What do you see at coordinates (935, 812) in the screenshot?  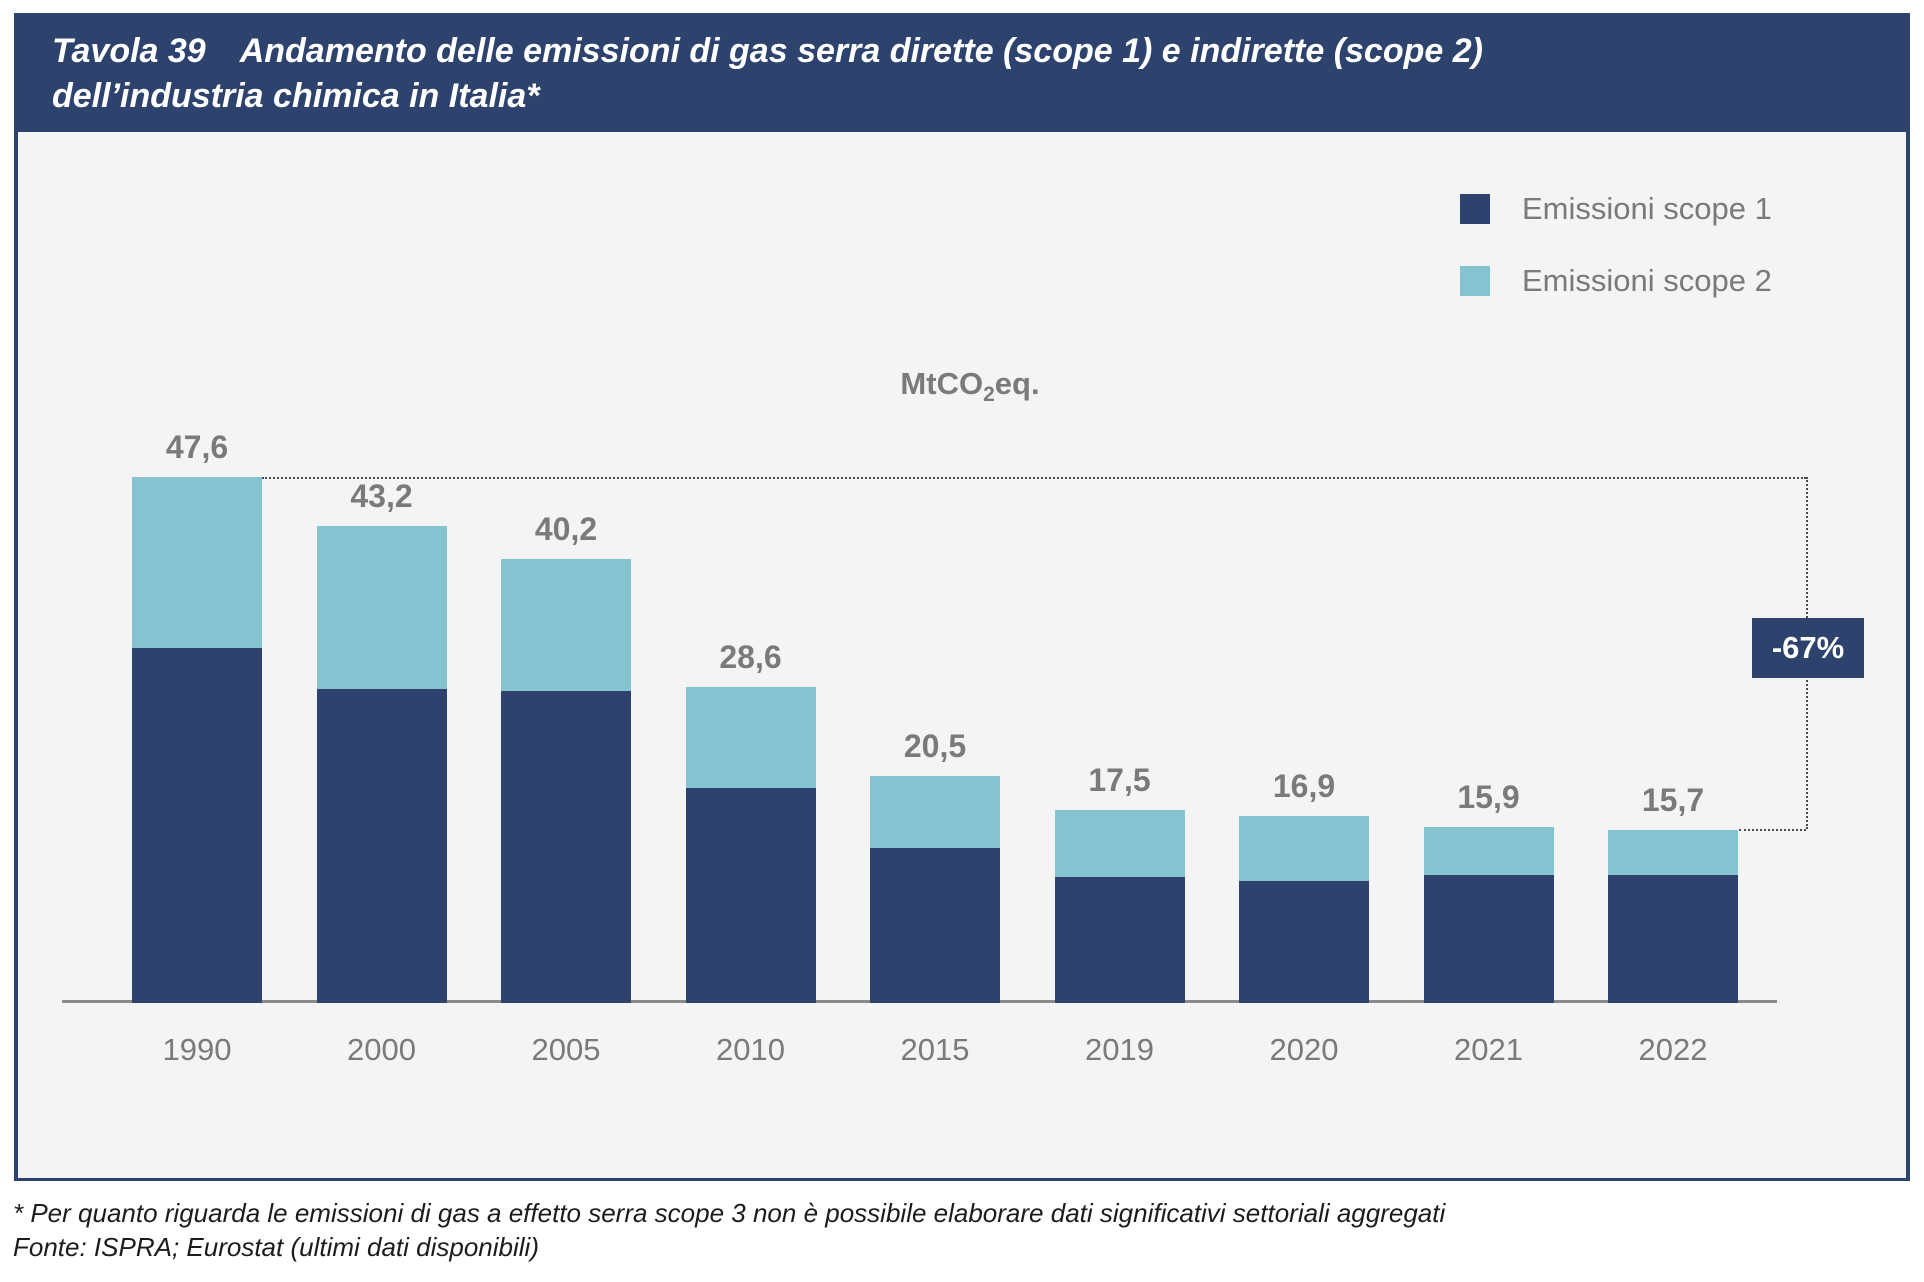 I see `scope2-segment-2015` at bounding box center [935, 812].